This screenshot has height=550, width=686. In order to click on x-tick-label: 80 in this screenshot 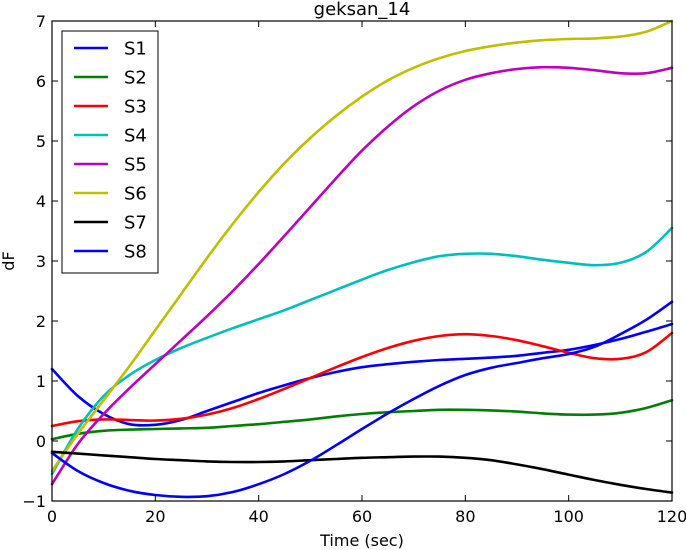, I will do `click(465, 516)`.